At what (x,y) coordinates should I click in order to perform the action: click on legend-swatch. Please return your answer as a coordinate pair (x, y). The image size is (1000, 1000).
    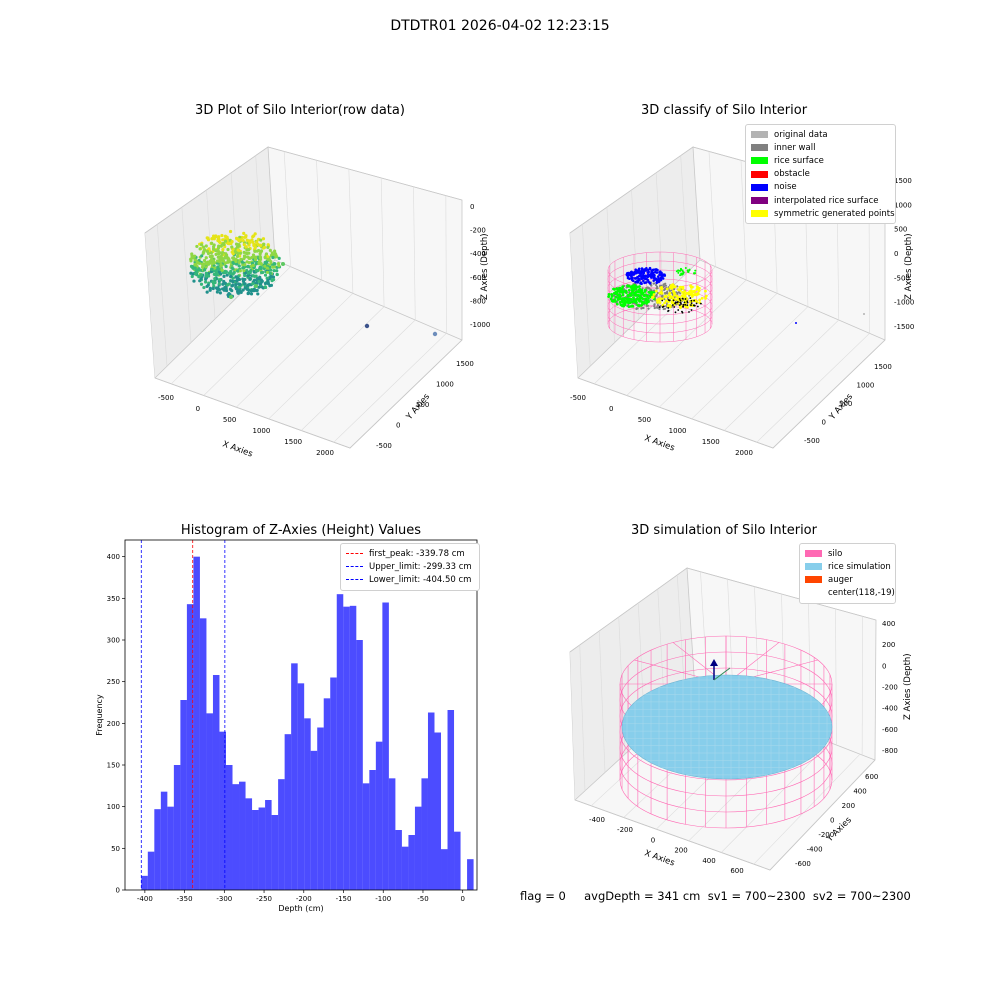
    Looking at the image, I should click on (354, 580).